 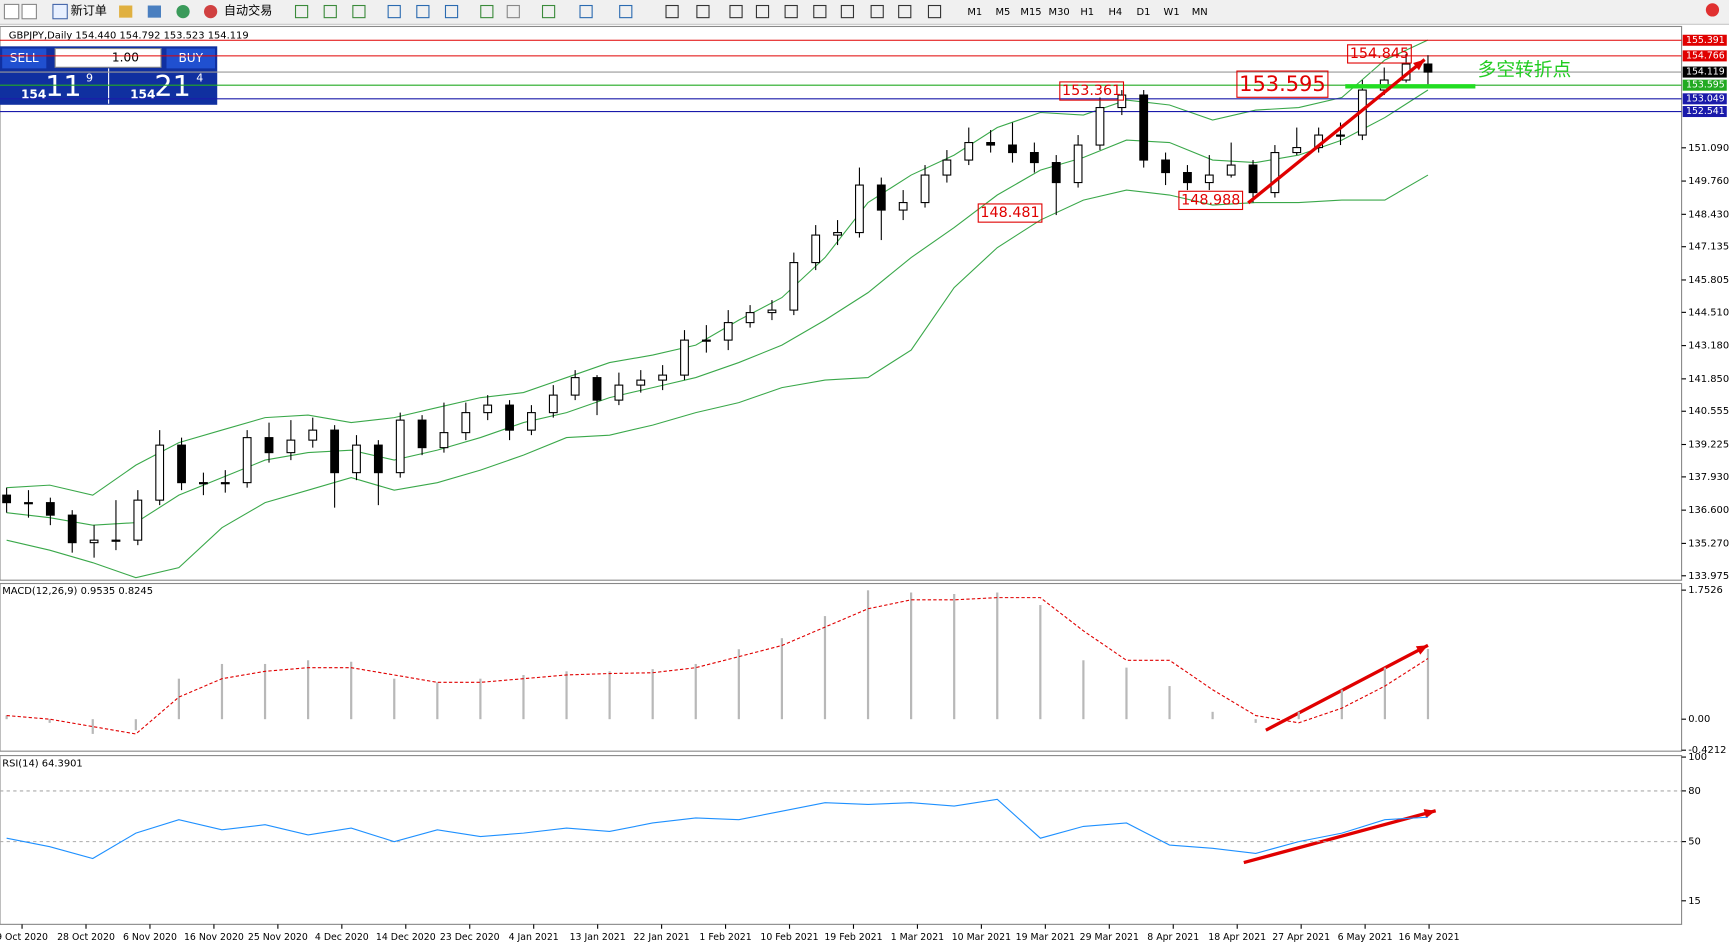 What do you see at coordinates (917, 937) in the screenshot?
I see `date-label: 1 Mar 2021` at bounding box center [917, 937].